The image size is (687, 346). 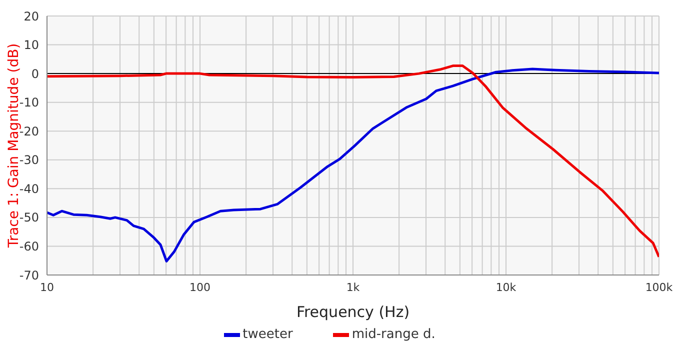 I want to click on x-axis-title: Frequency (Hz), so click(x=353, y=312).